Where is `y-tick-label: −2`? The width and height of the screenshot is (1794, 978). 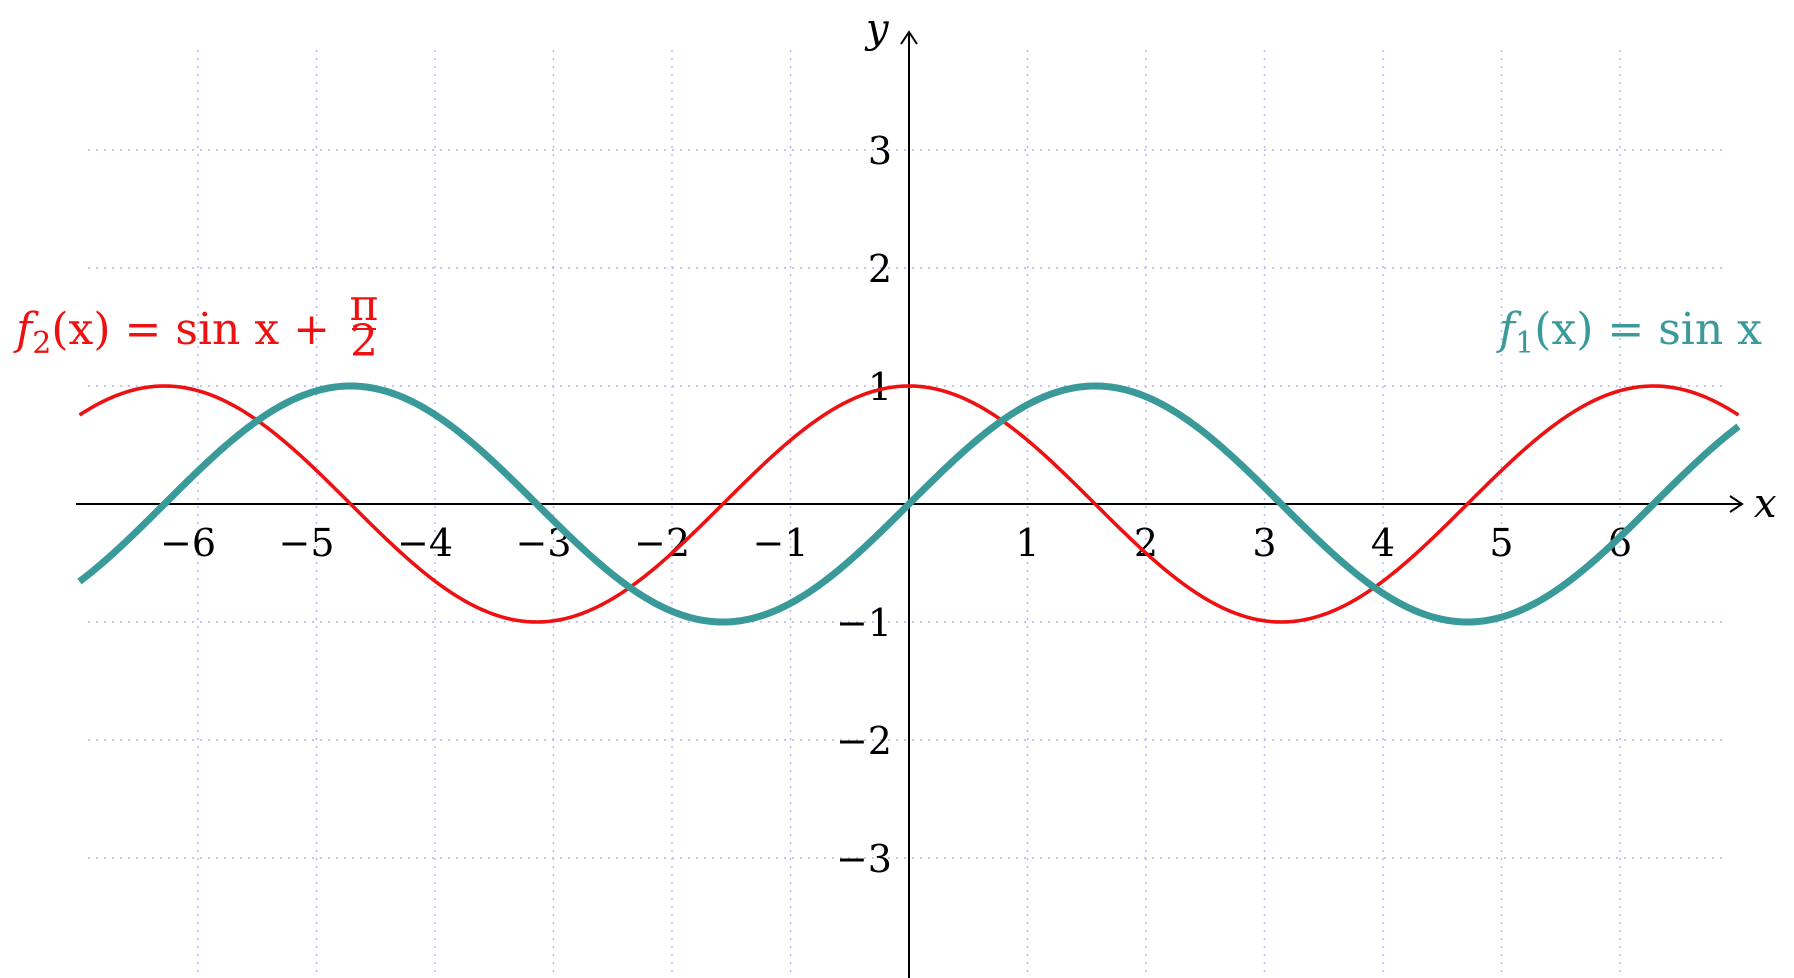
y-tick-label: −2 is located at coordinates (864, 741).